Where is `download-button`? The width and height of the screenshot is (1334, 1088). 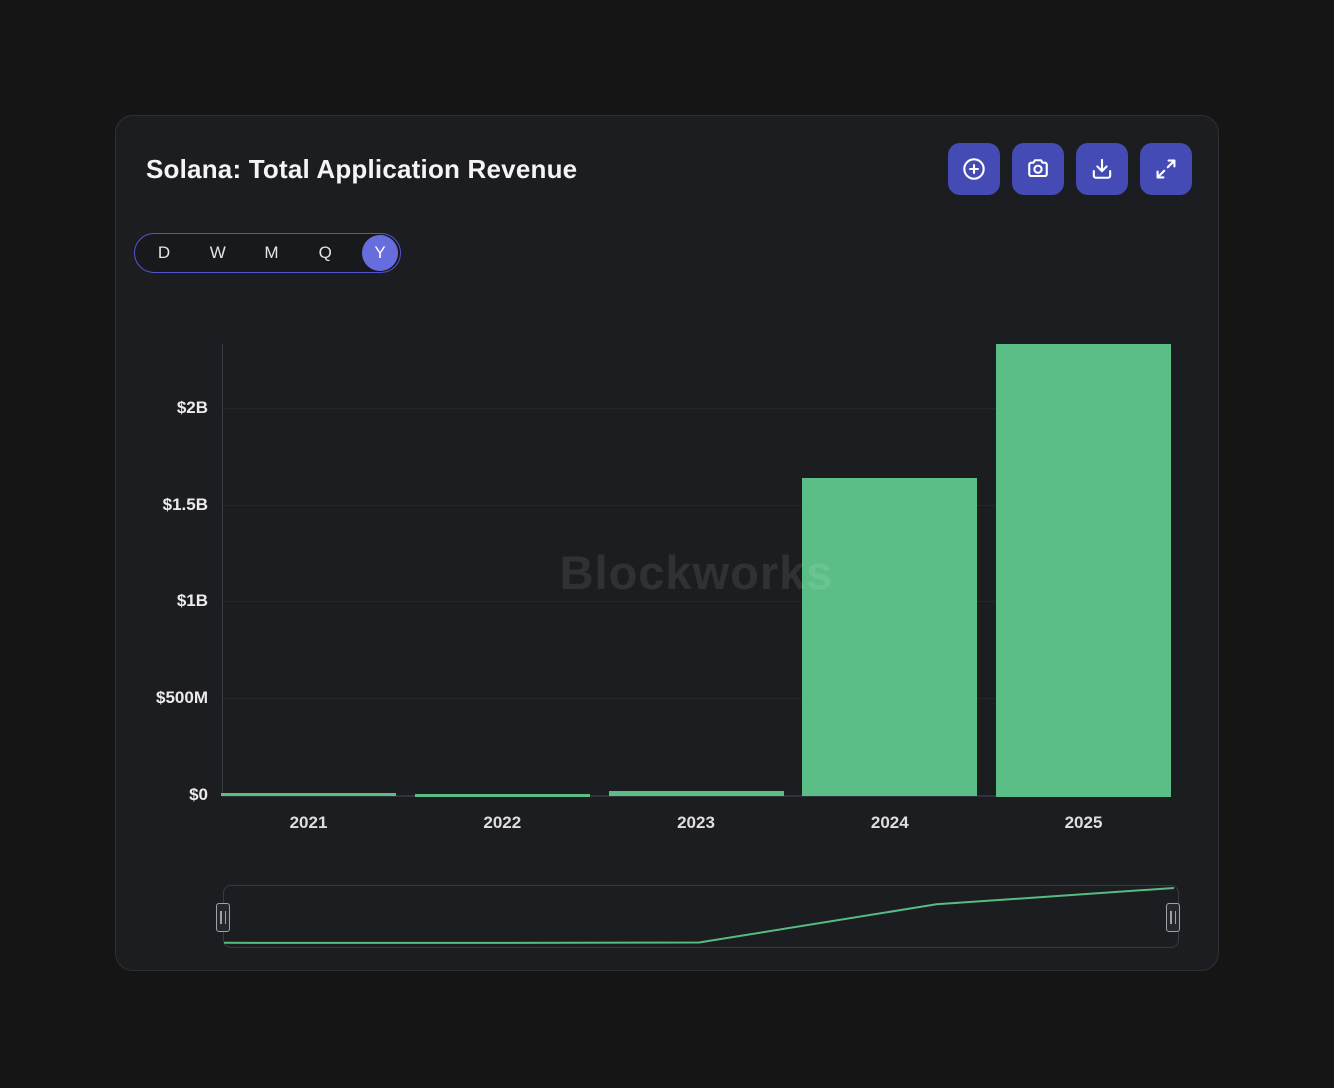 download-button is located at coordinates (1102, 169).